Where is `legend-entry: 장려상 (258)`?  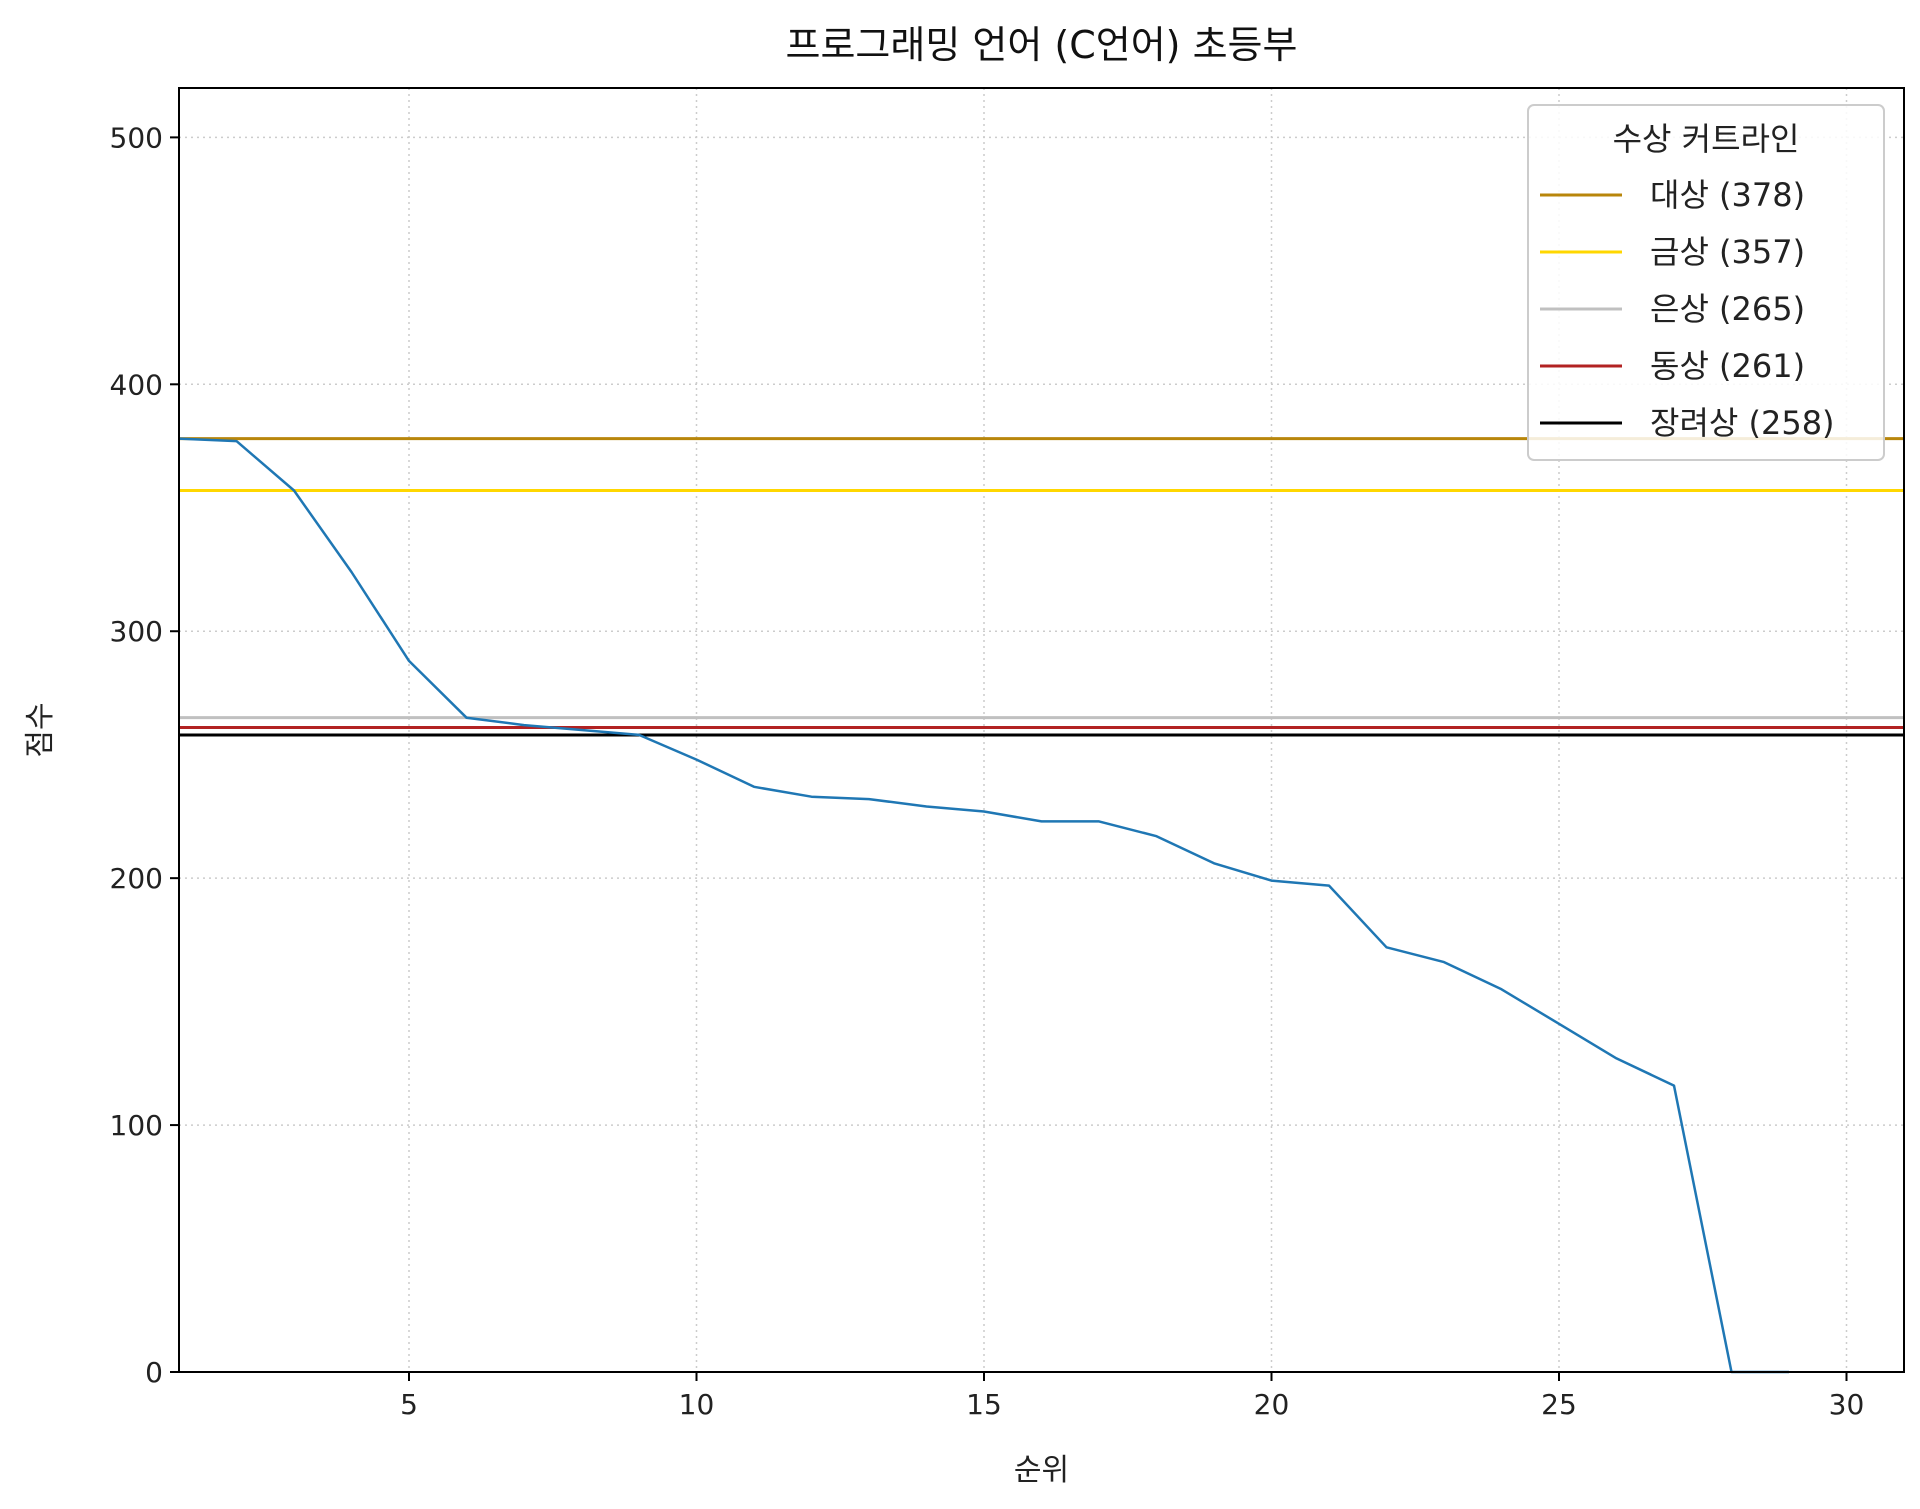 legend-entry: 장려상 (258) is located at coordinates (1742, 423).